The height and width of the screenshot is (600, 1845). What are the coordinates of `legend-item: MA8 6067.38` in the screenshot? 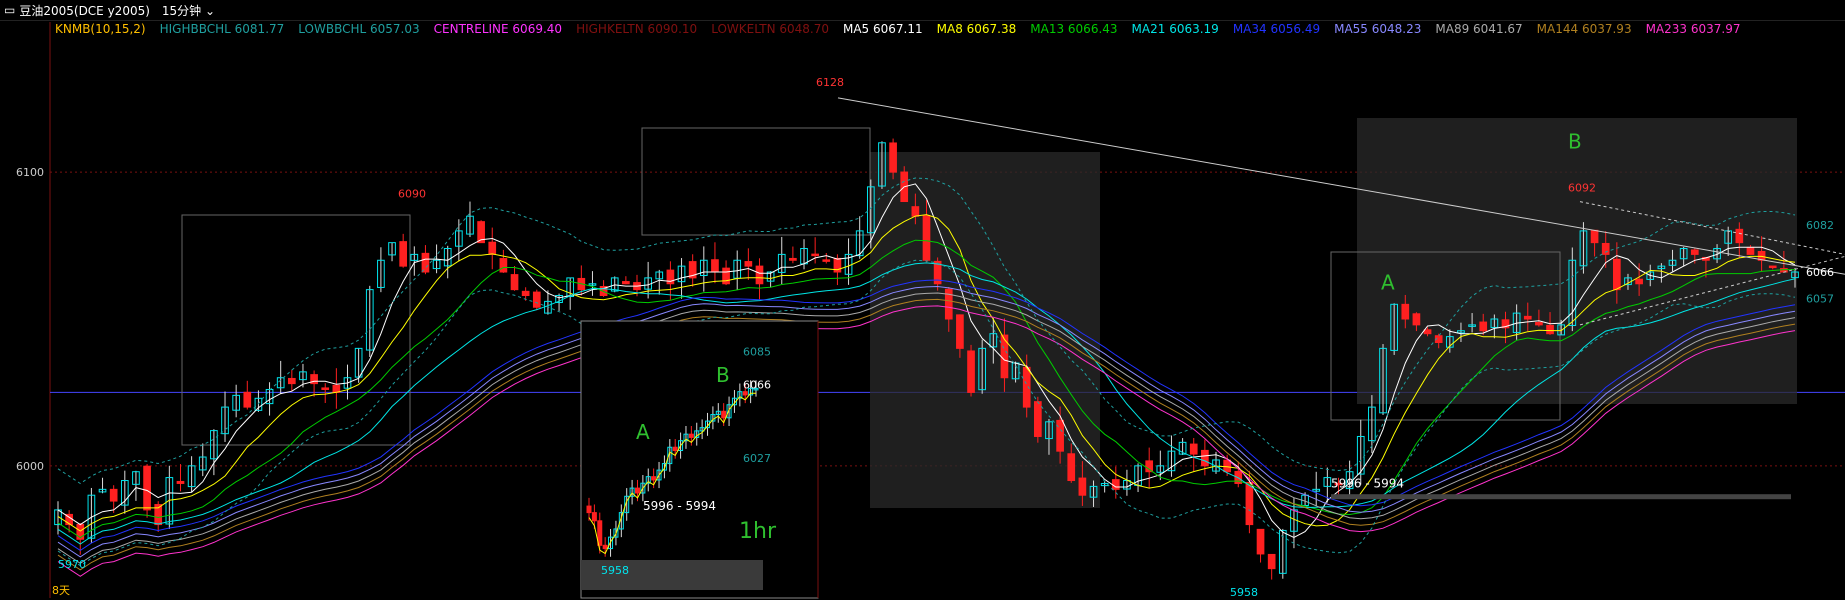 It's located at (976, 29).